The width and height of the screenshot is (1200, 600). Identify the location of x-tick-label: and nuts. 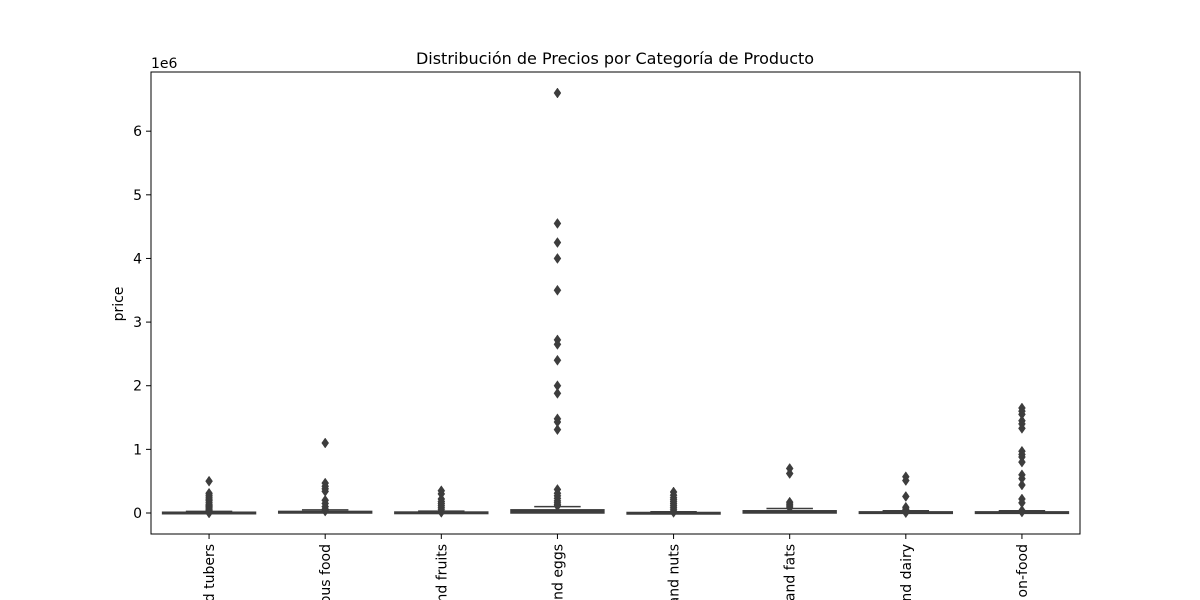
(675, 572).